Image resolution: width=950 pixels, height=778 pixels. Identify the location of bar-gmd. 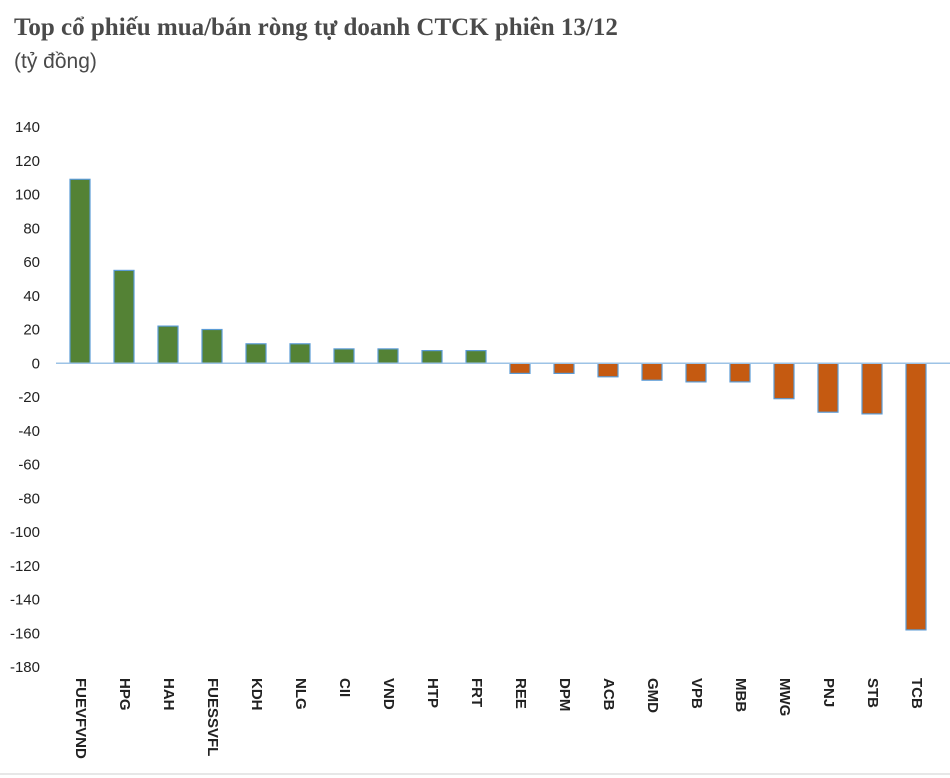
(652, 371).